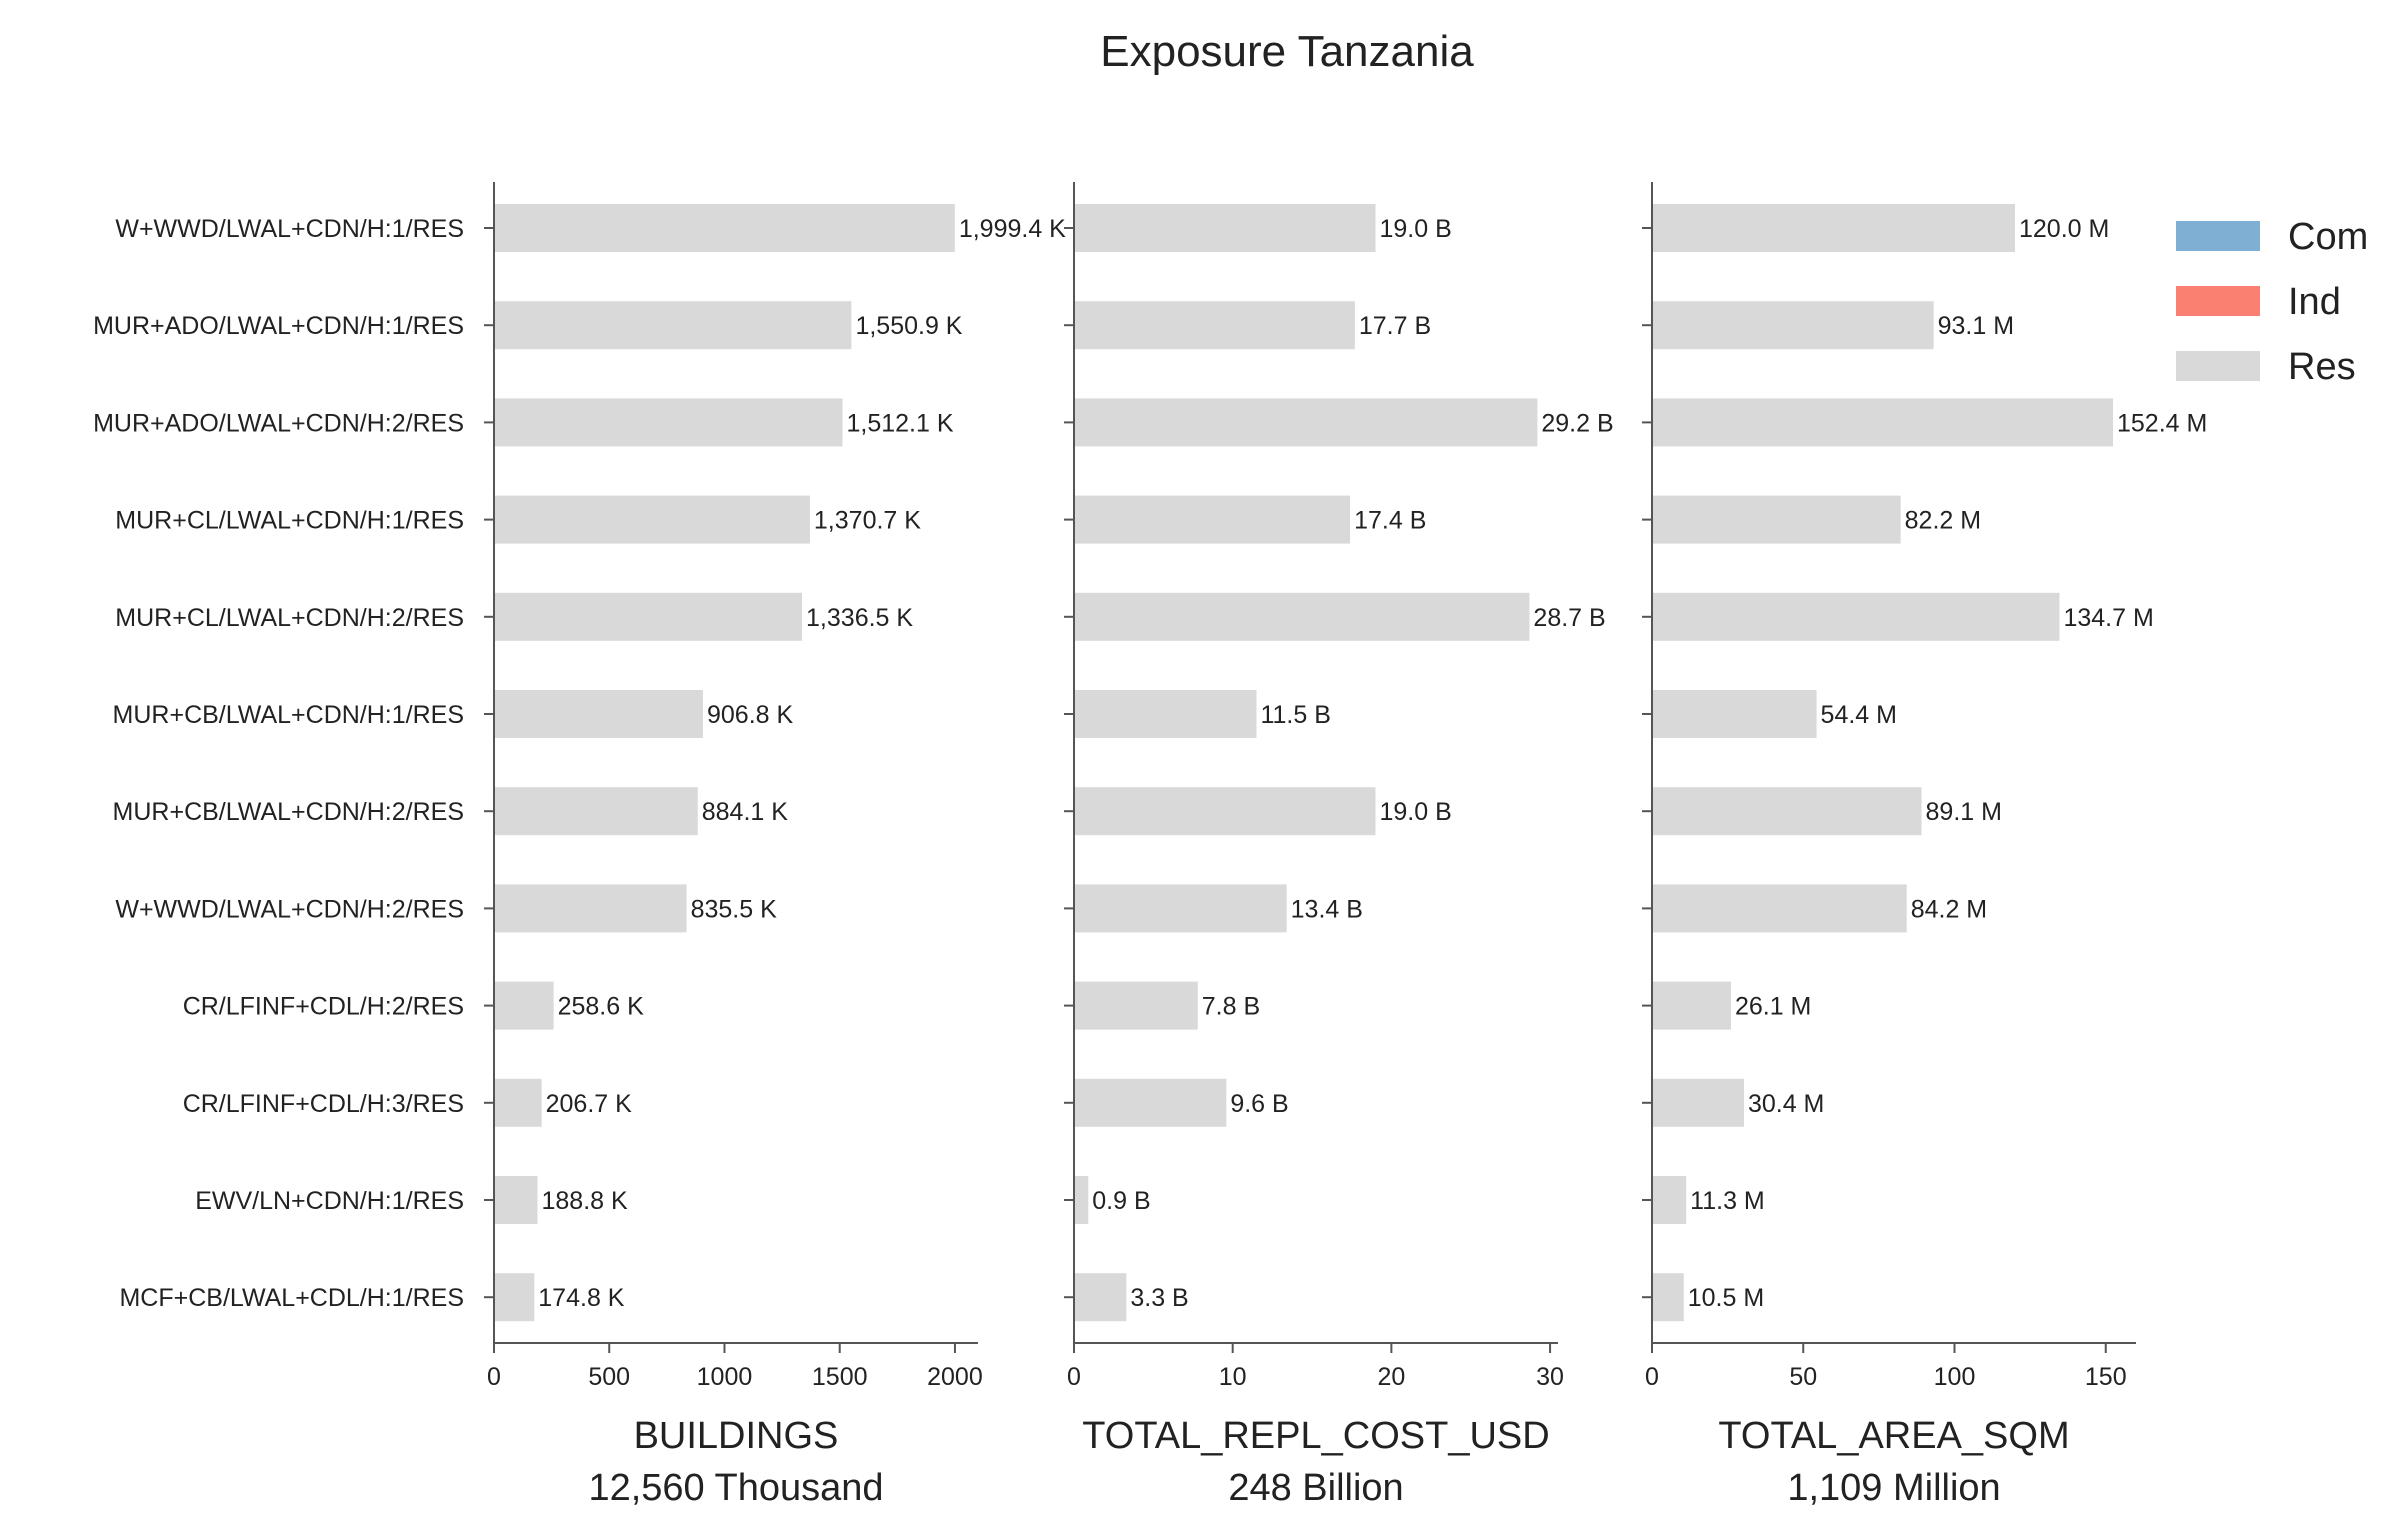 Image resolution: width=2408 pixels, height=1534 pixels. Describe the element at coordinates (1964, 812) in the screenshot. I see `data-label: 89.1 M` at that location.